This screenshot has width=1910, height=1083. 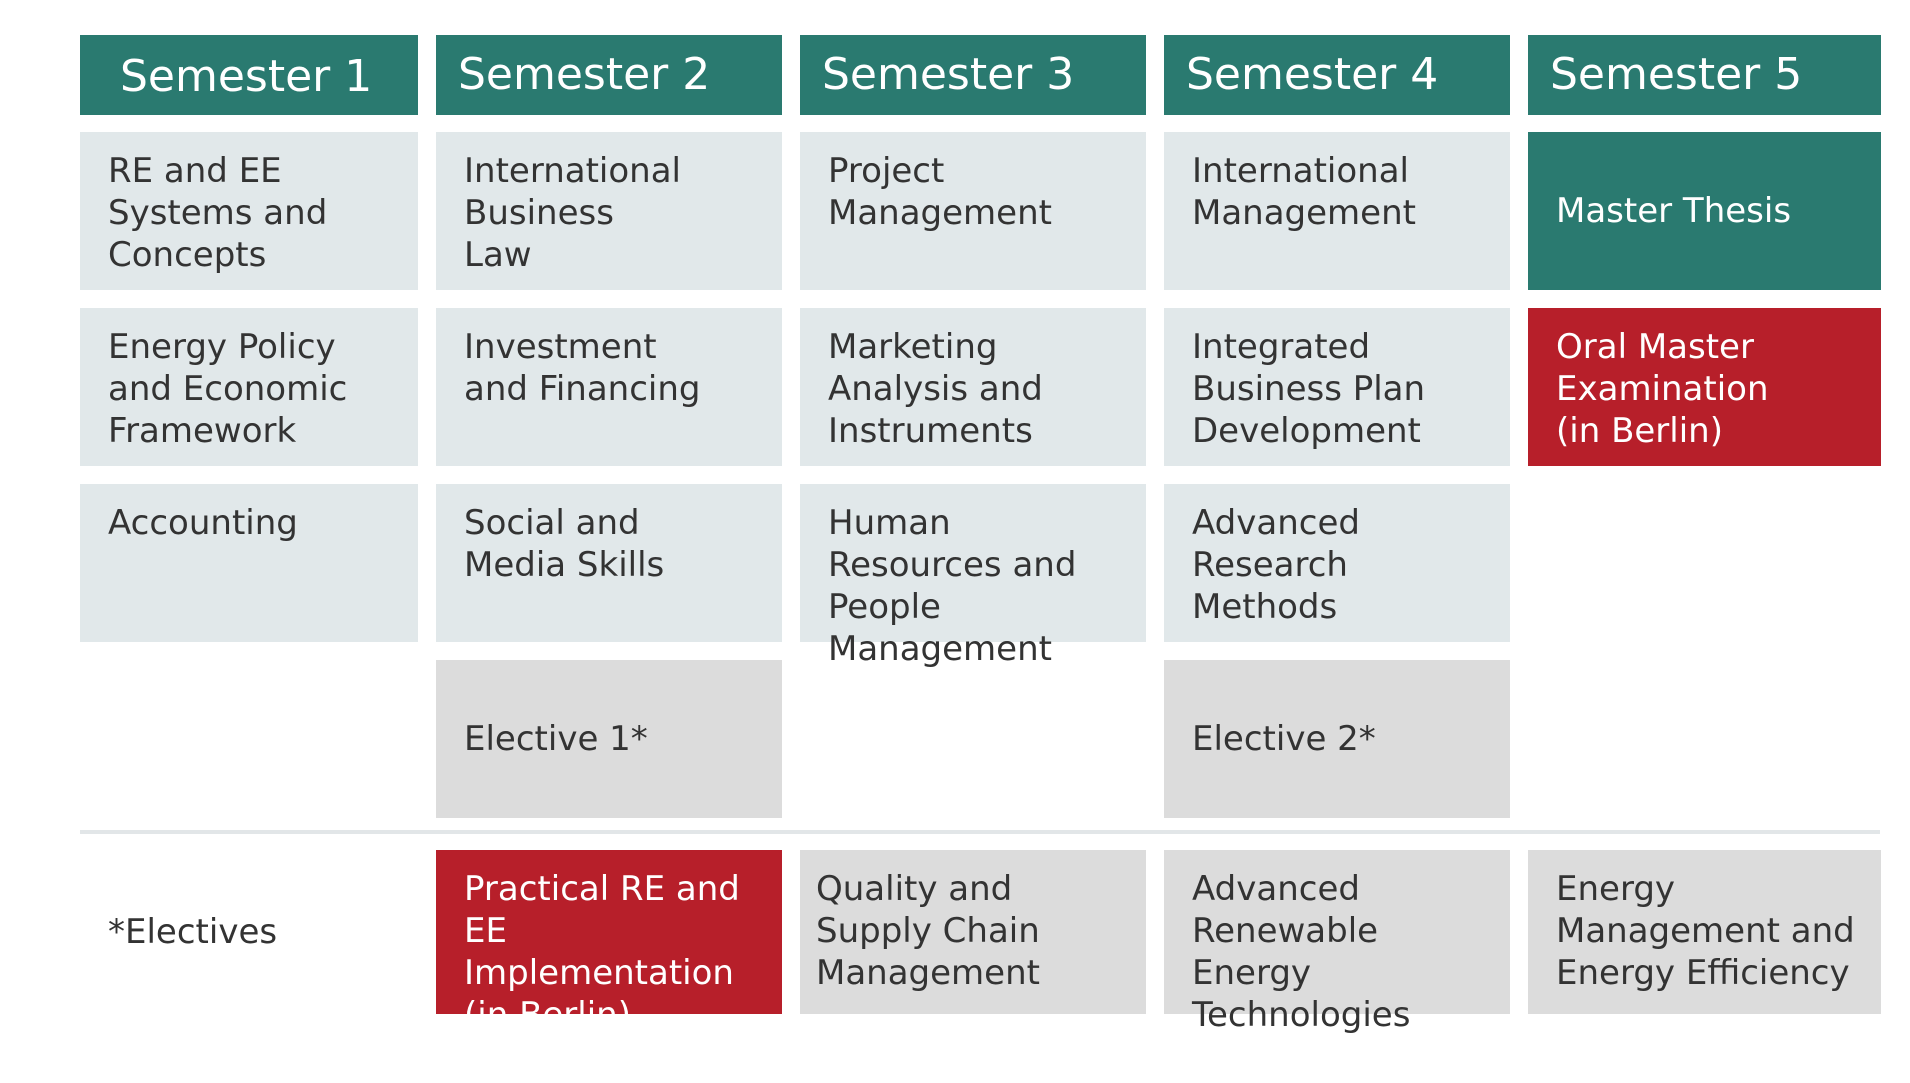 I want to click on course-human-resources: Human Resources and People Management, so click(x=973, y=576).